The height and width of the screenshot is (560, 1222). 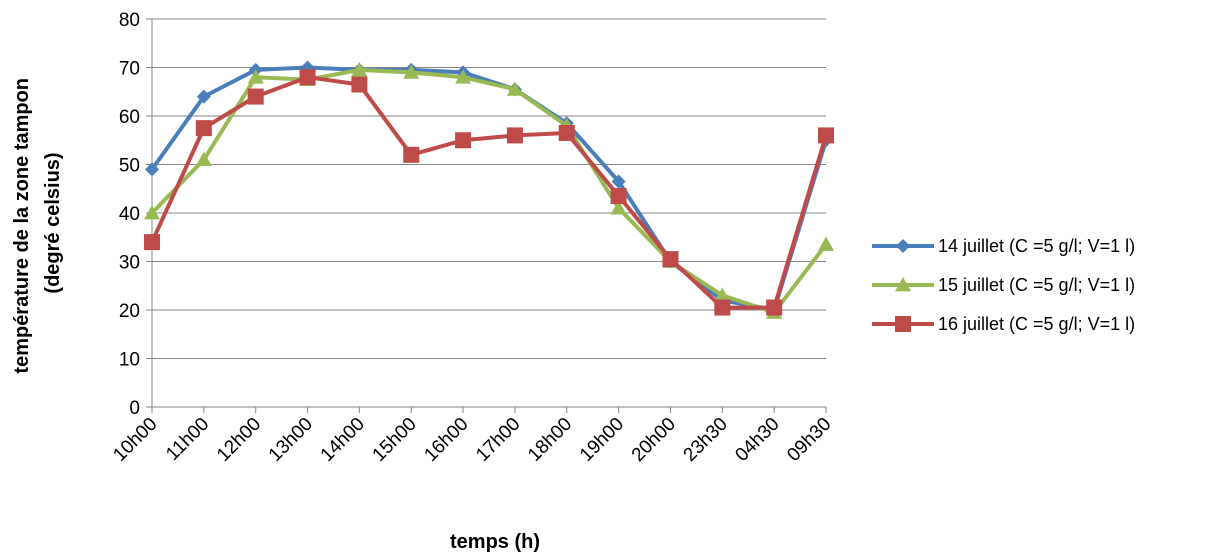 I want to click on x-tick-label: 13h00, so click(x=291, y=440).